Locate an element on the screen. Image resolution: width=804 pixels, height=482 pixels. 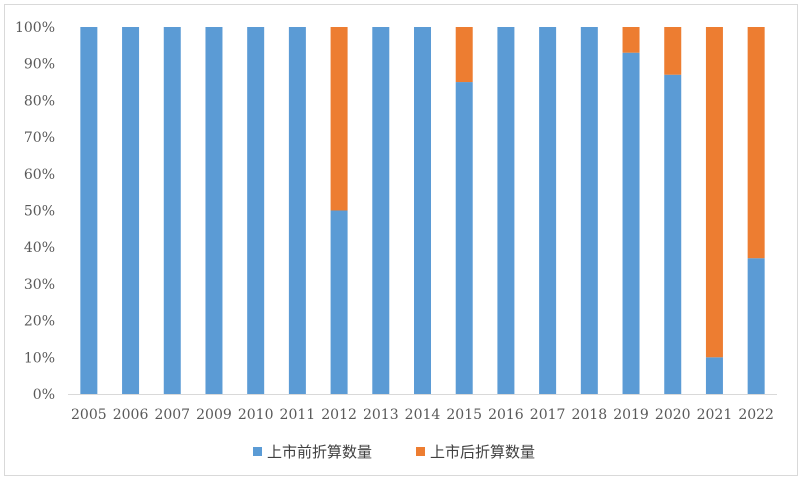
x-tick-label: 2014 is located at coordinates (423, 415).